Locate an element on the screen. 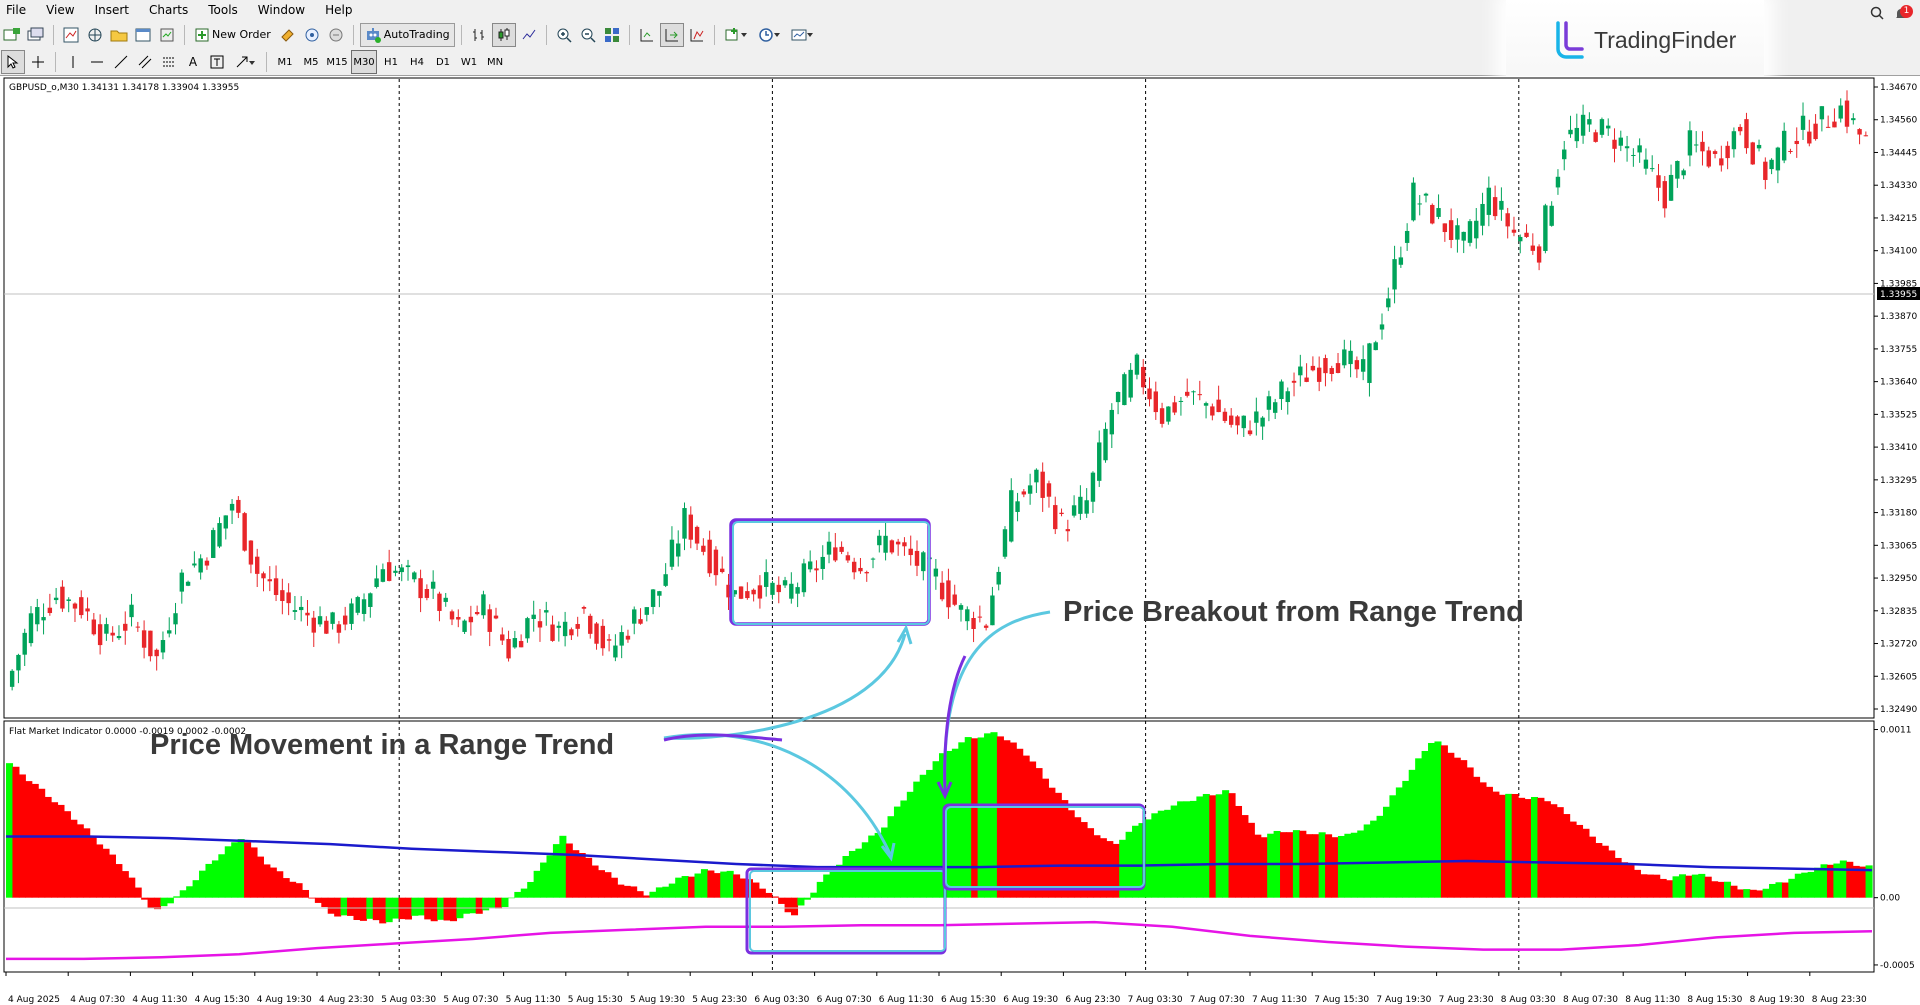  timeframe-mn: MN is located at coordinates (495, 62).